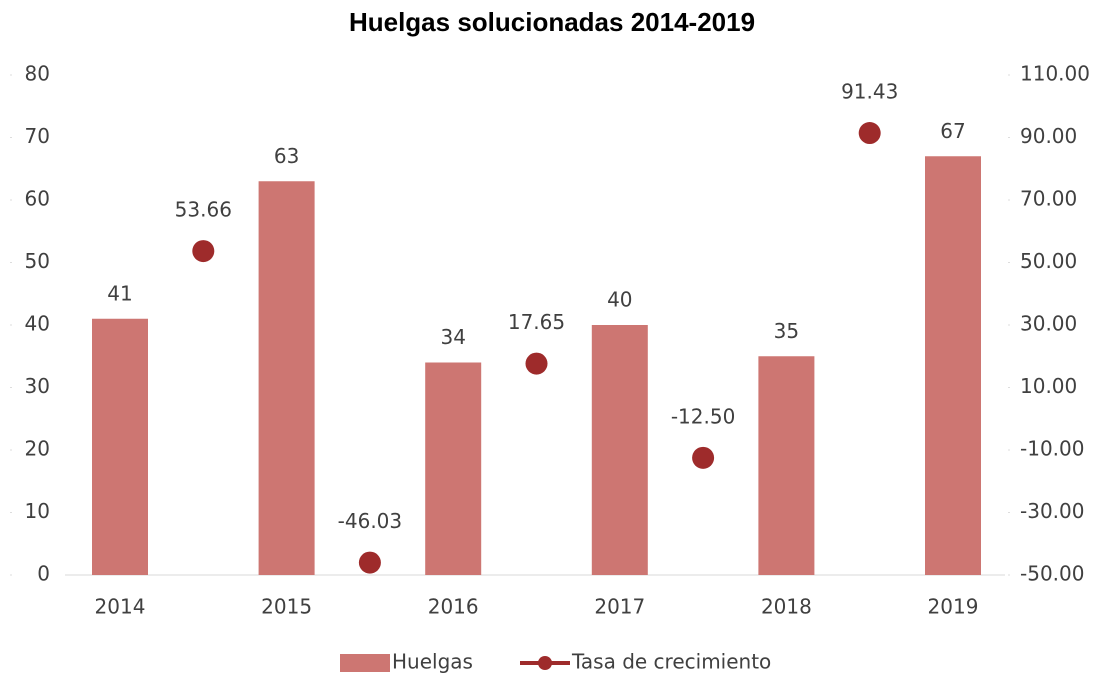 This screenshot has height=683, width=1104. Describe the element at coordinates (869, 92) in the screenshot. I see `data-label: 91.43` at that location.